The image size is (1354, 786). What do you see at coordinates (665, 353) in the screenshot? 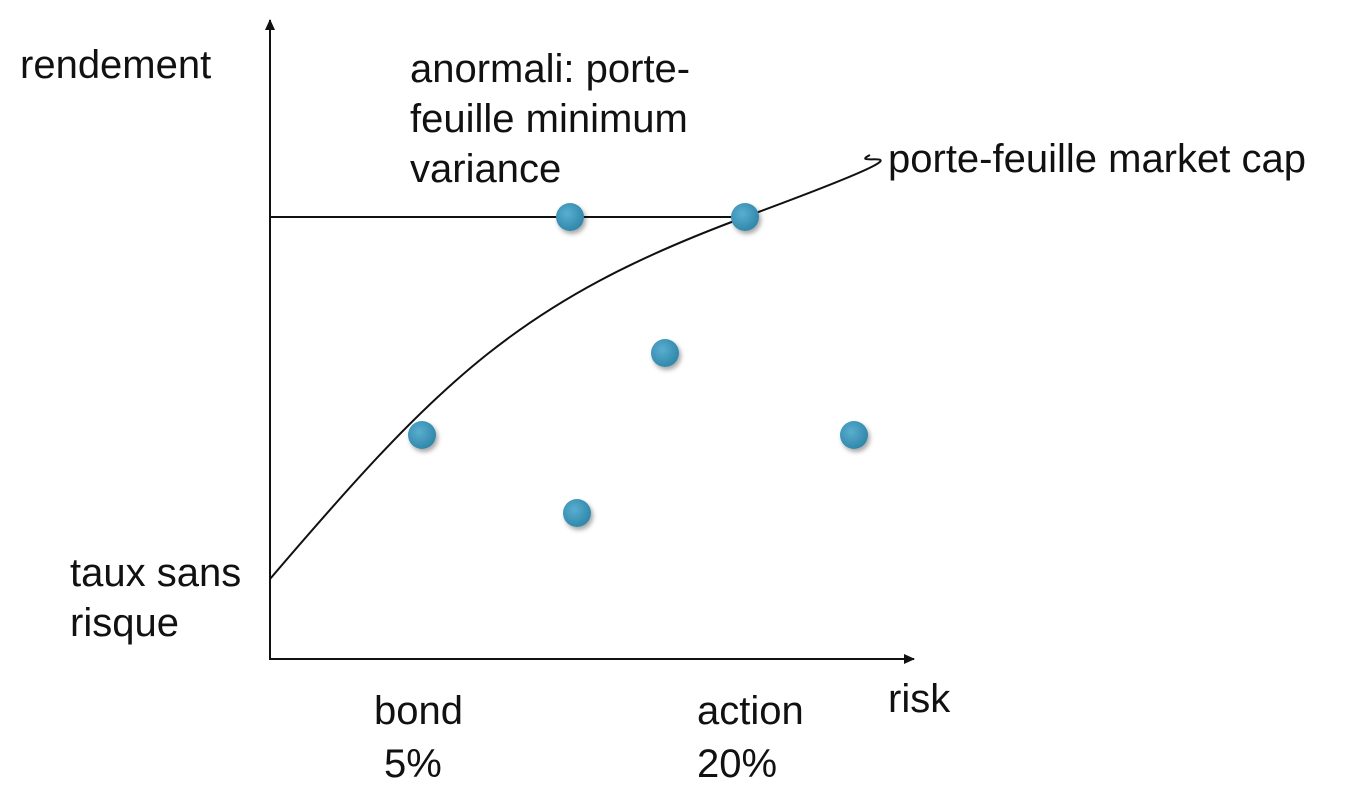
I see `portfolio-dot-mid` at bounding box center [665, 353].